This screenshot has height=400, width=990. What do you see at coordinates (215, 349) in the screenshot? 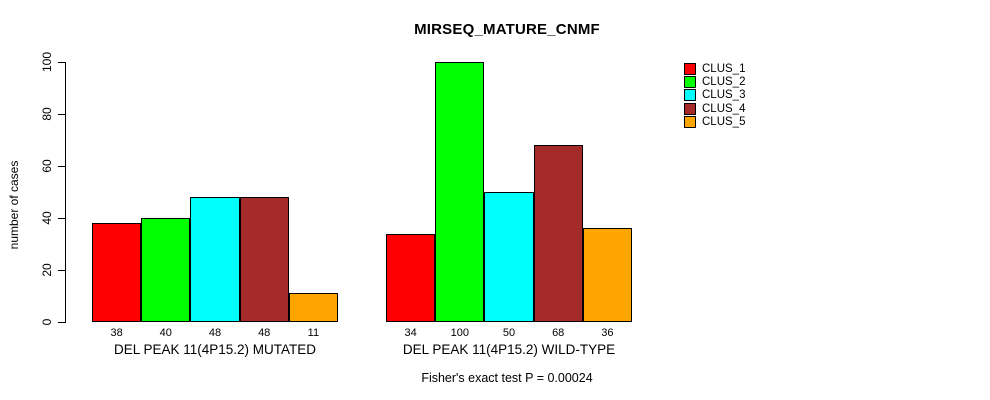
I see `group-label: DEL PEAK 11(4P15.2) MUTATED` at bounding box center [215, 349].